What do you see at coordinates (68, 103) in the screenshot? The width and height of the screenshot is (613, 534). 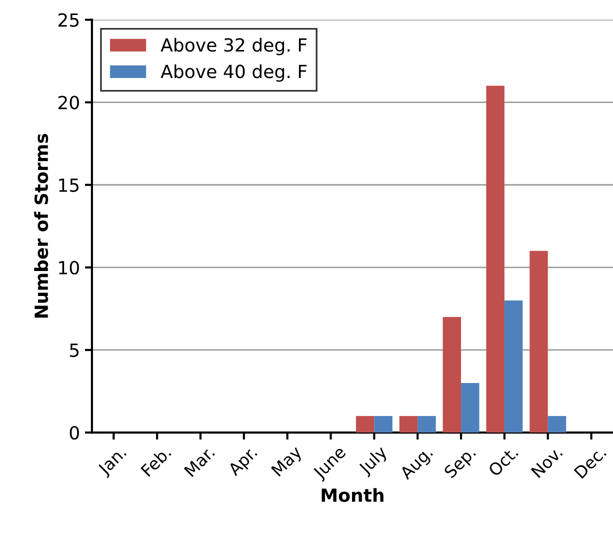 I see `y-tick-label: 20` at bounding box center [68, 103].